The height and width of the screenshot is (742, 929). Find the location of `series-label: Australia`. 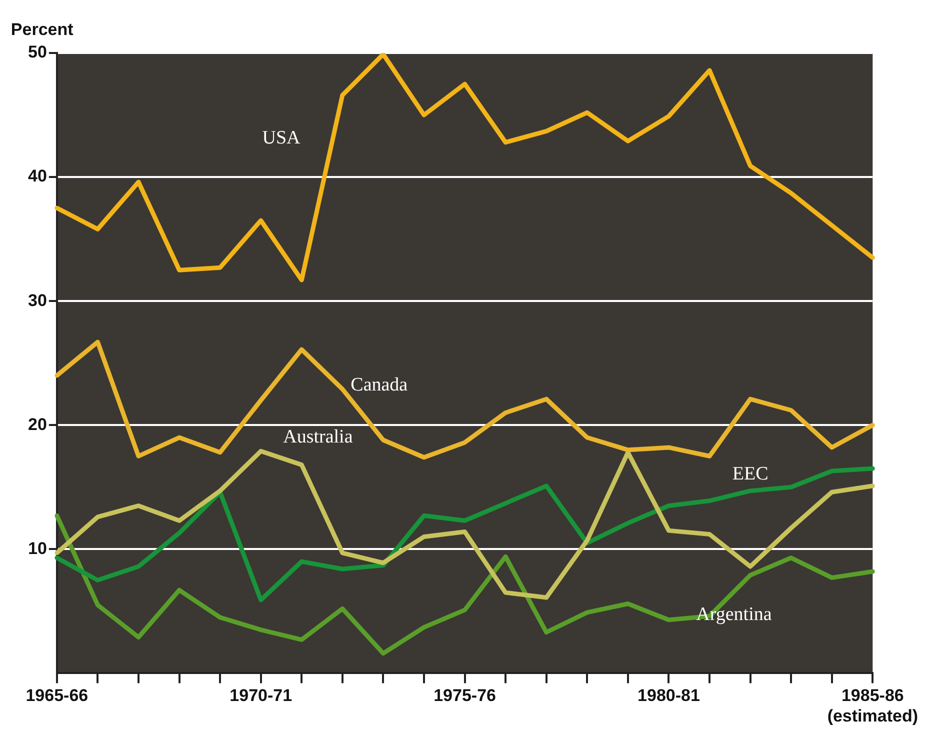

series-label: Australia is located at coordinates (318, 437).